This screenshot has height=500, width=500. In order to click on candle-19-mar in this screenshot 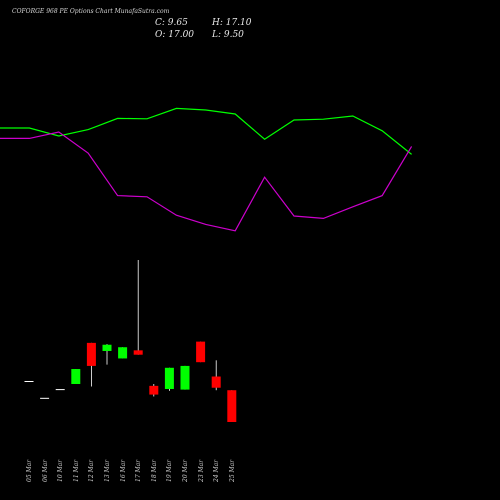, I will do `click(169, 379)`.